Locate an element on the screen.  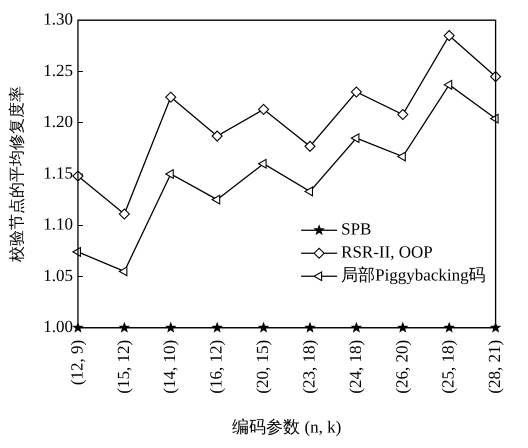
x-axis-title: 编码参数 (n, k) is located at coordinates (287, 426).